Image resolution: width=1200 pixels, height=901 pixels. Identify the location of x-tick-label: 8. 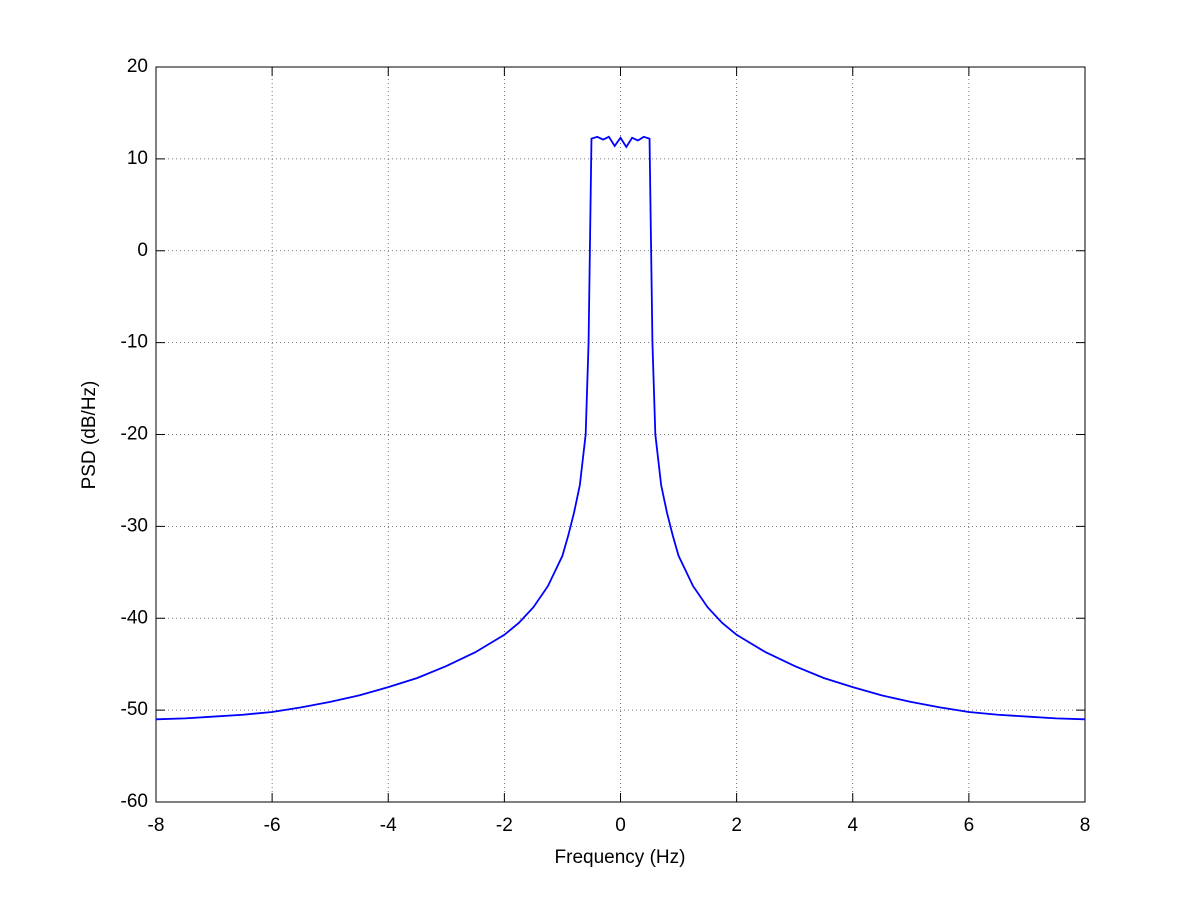
(1085, 825).